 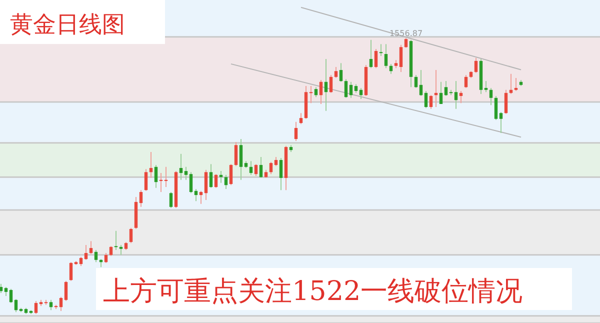 What do you see at coordinates (406, 33) in the screenshot?
I see `annotation: 1556.87` at bounding box center [406, 33].